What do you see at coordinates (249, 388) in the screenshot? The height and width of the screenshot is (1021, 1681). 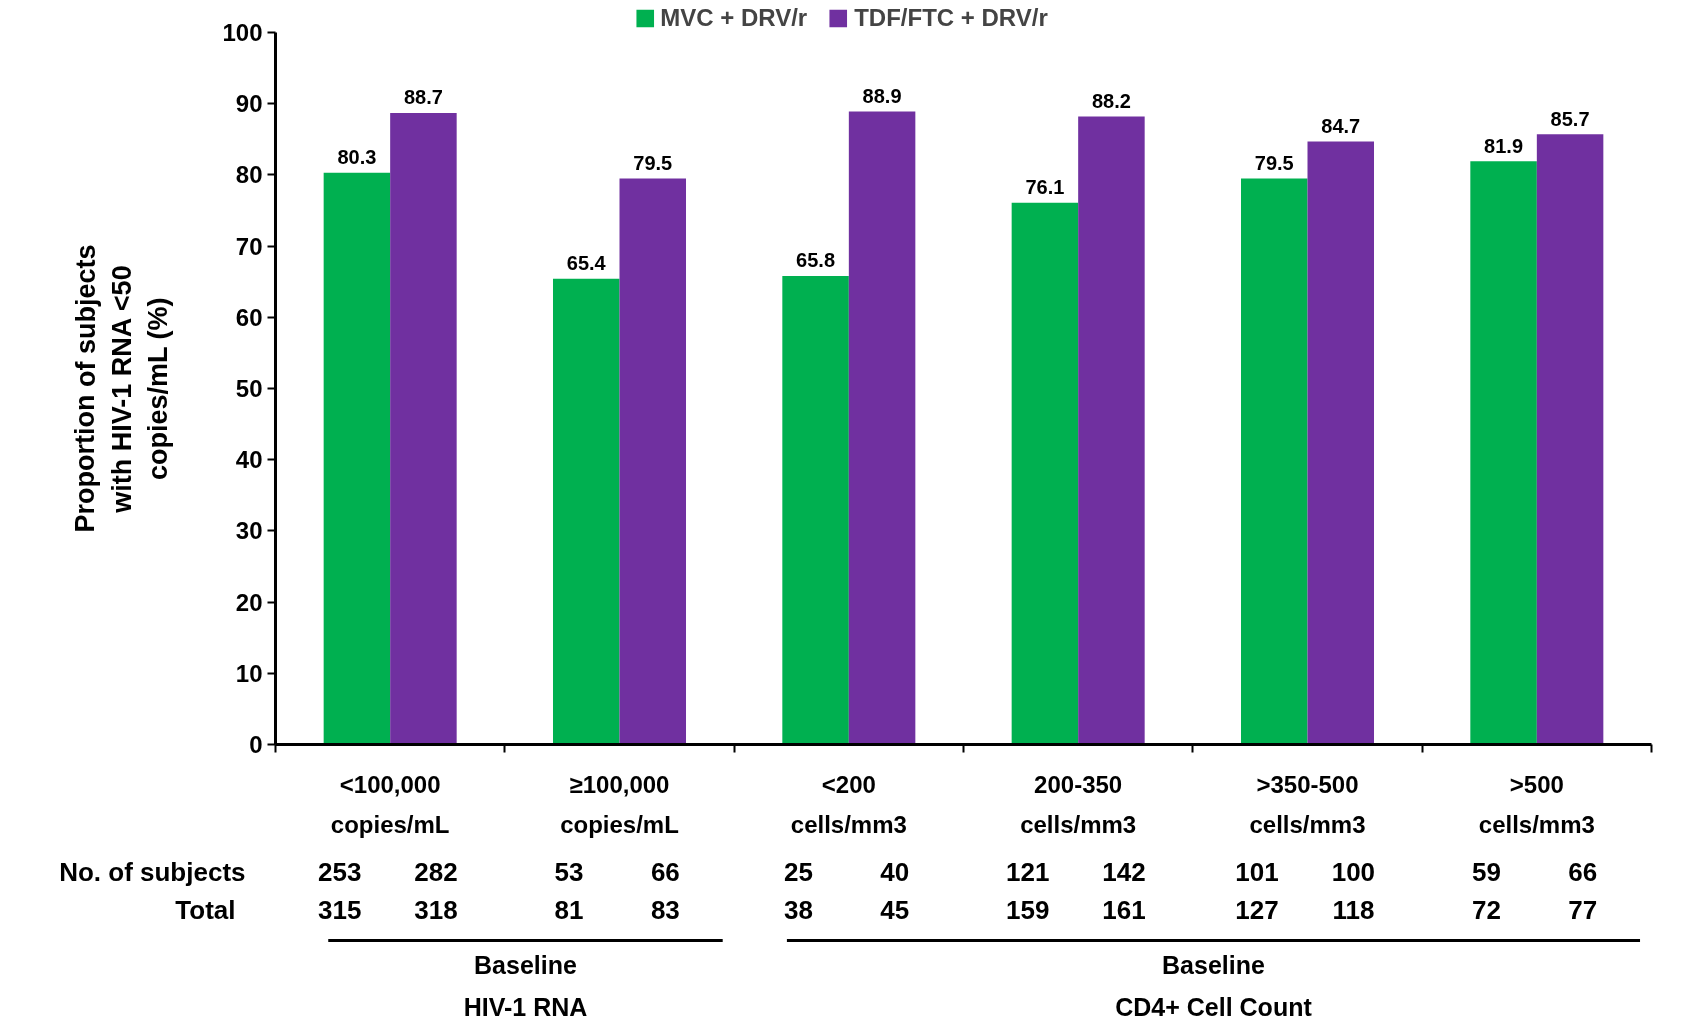 I see `y-tick-label: 50` at bounding box center [249, 388].